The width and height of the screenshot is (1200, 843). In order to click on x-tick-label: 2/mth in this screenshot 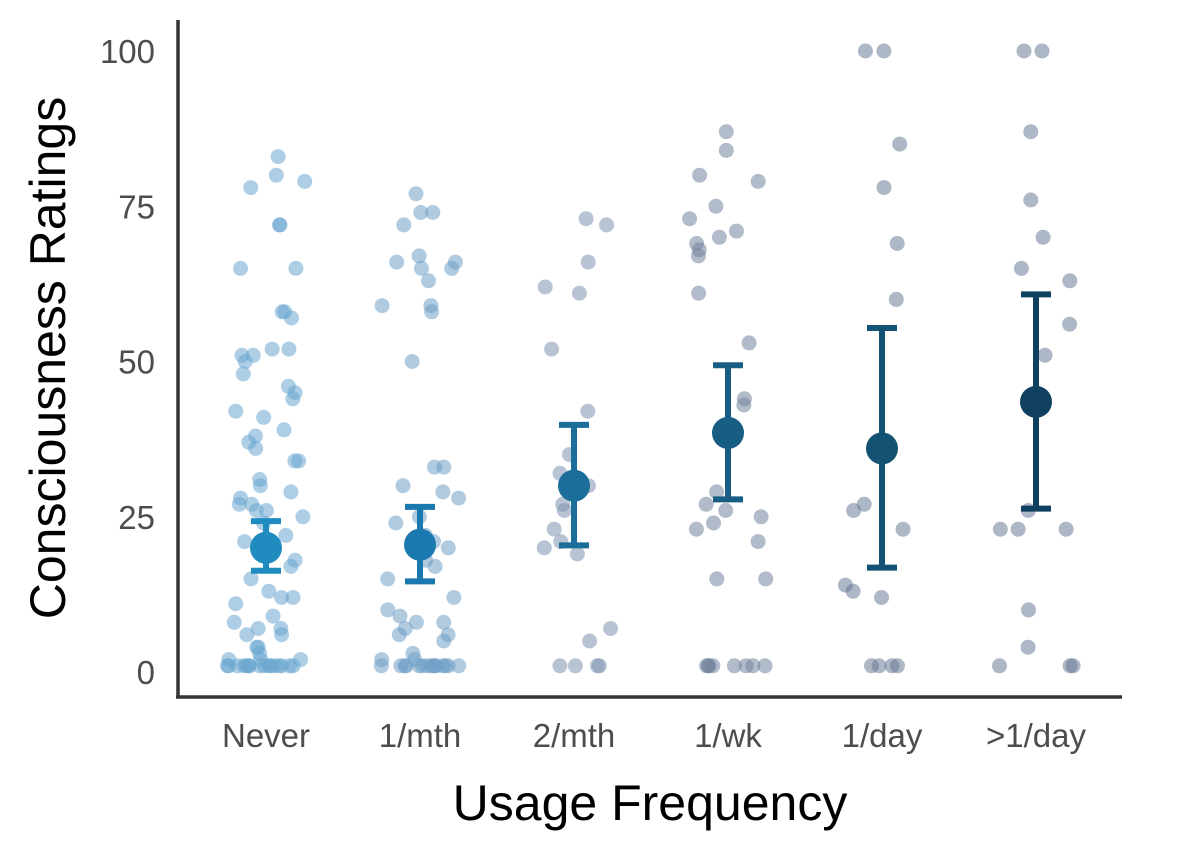, I will do `click(574, 735)`.